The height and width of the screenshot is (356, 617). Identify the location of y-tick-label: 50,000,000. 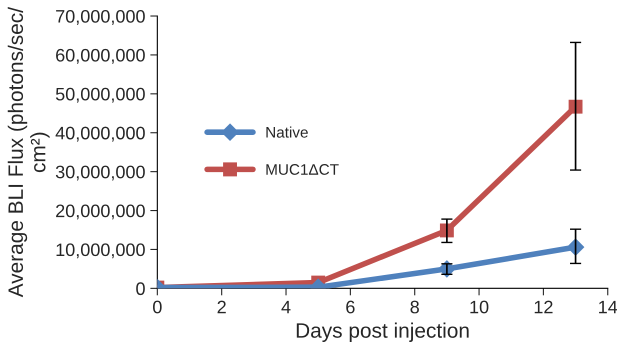
(100, 95).